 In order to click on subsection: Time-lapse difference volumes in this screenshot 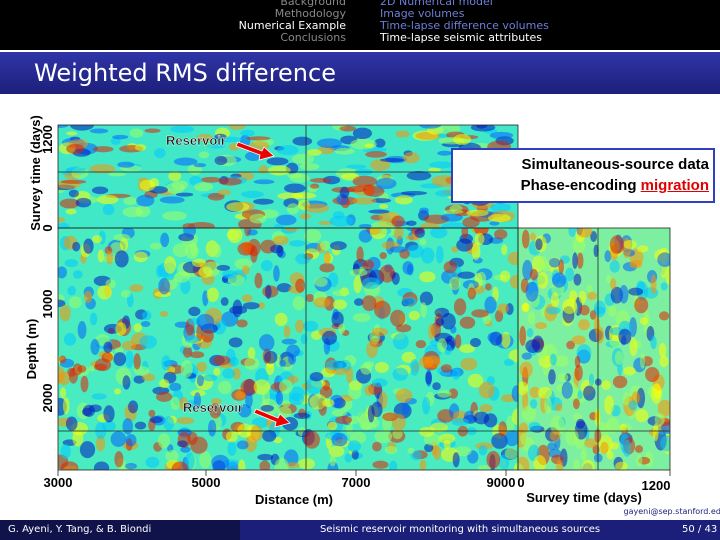, I will do `click(464, 25)`.